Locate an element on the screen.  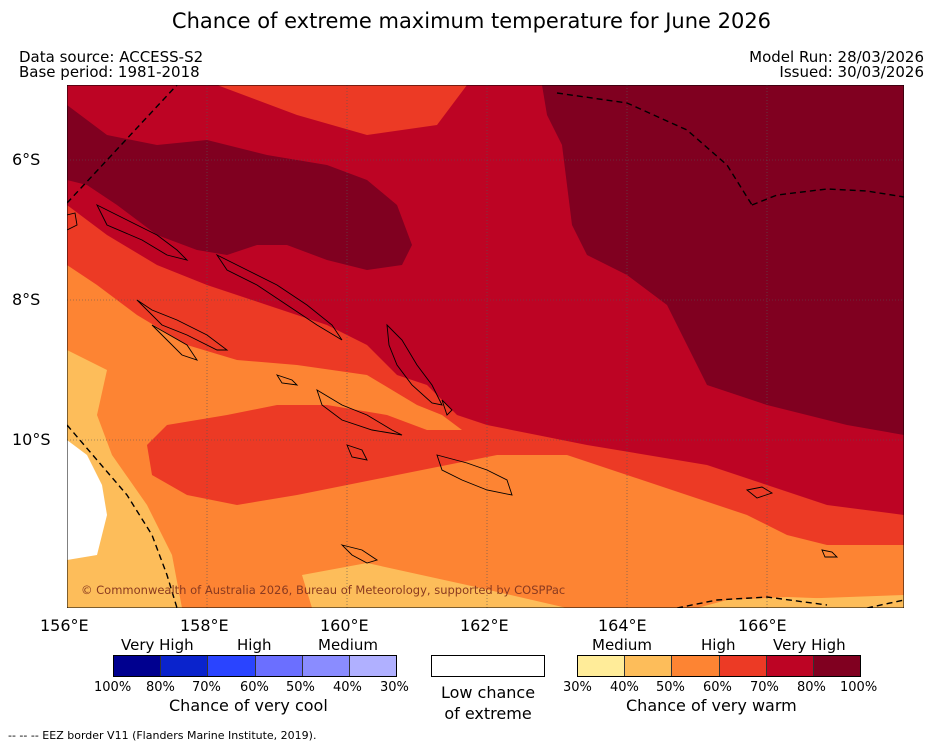
warm-colorbar is located at coordinates (719, 666).